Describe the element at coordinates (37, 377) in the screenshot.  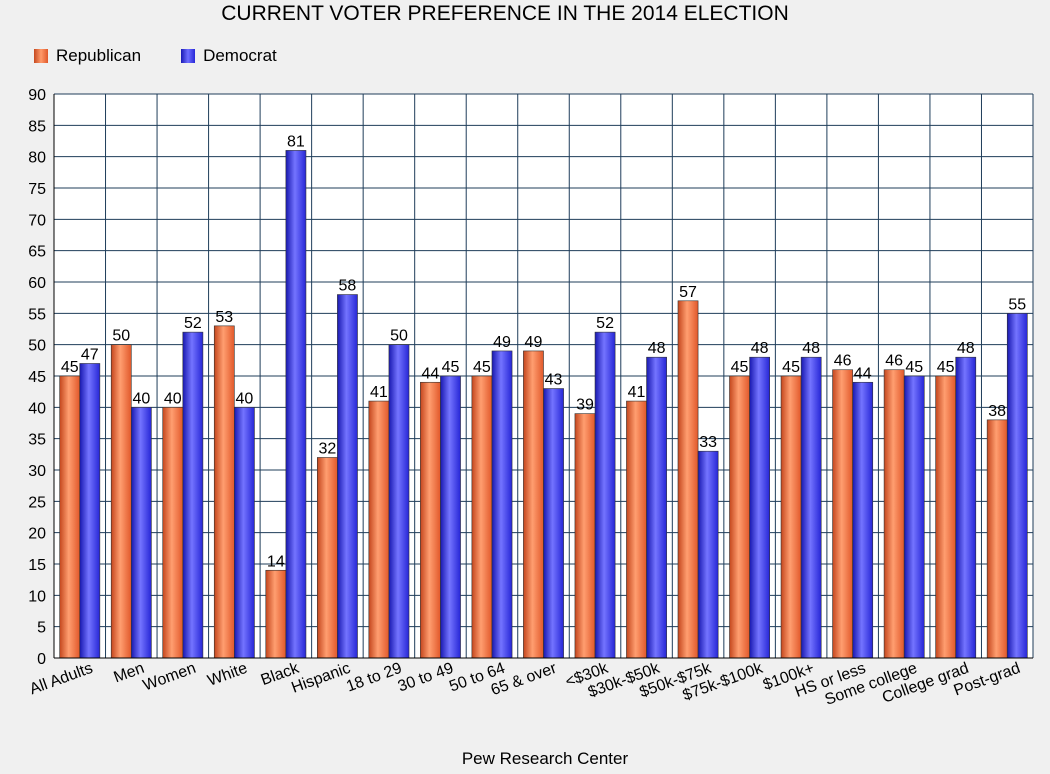
I see `y-tick-label: 45` at that location.